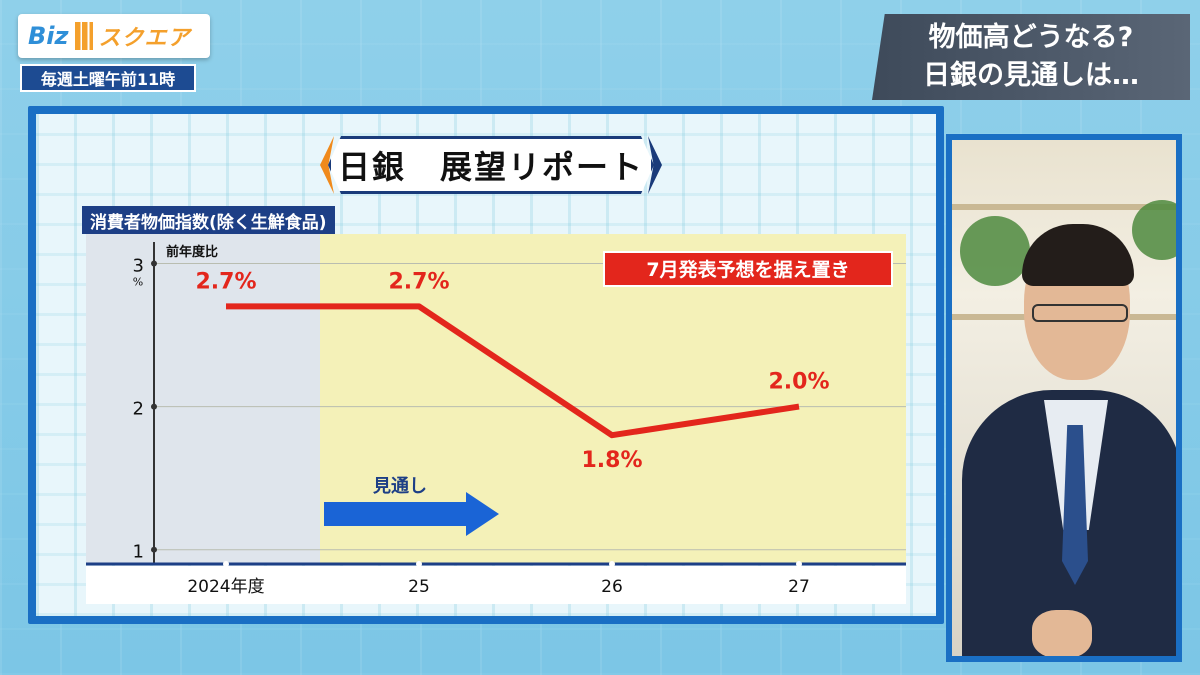  I want to click on callout-box, so click(748, 269).